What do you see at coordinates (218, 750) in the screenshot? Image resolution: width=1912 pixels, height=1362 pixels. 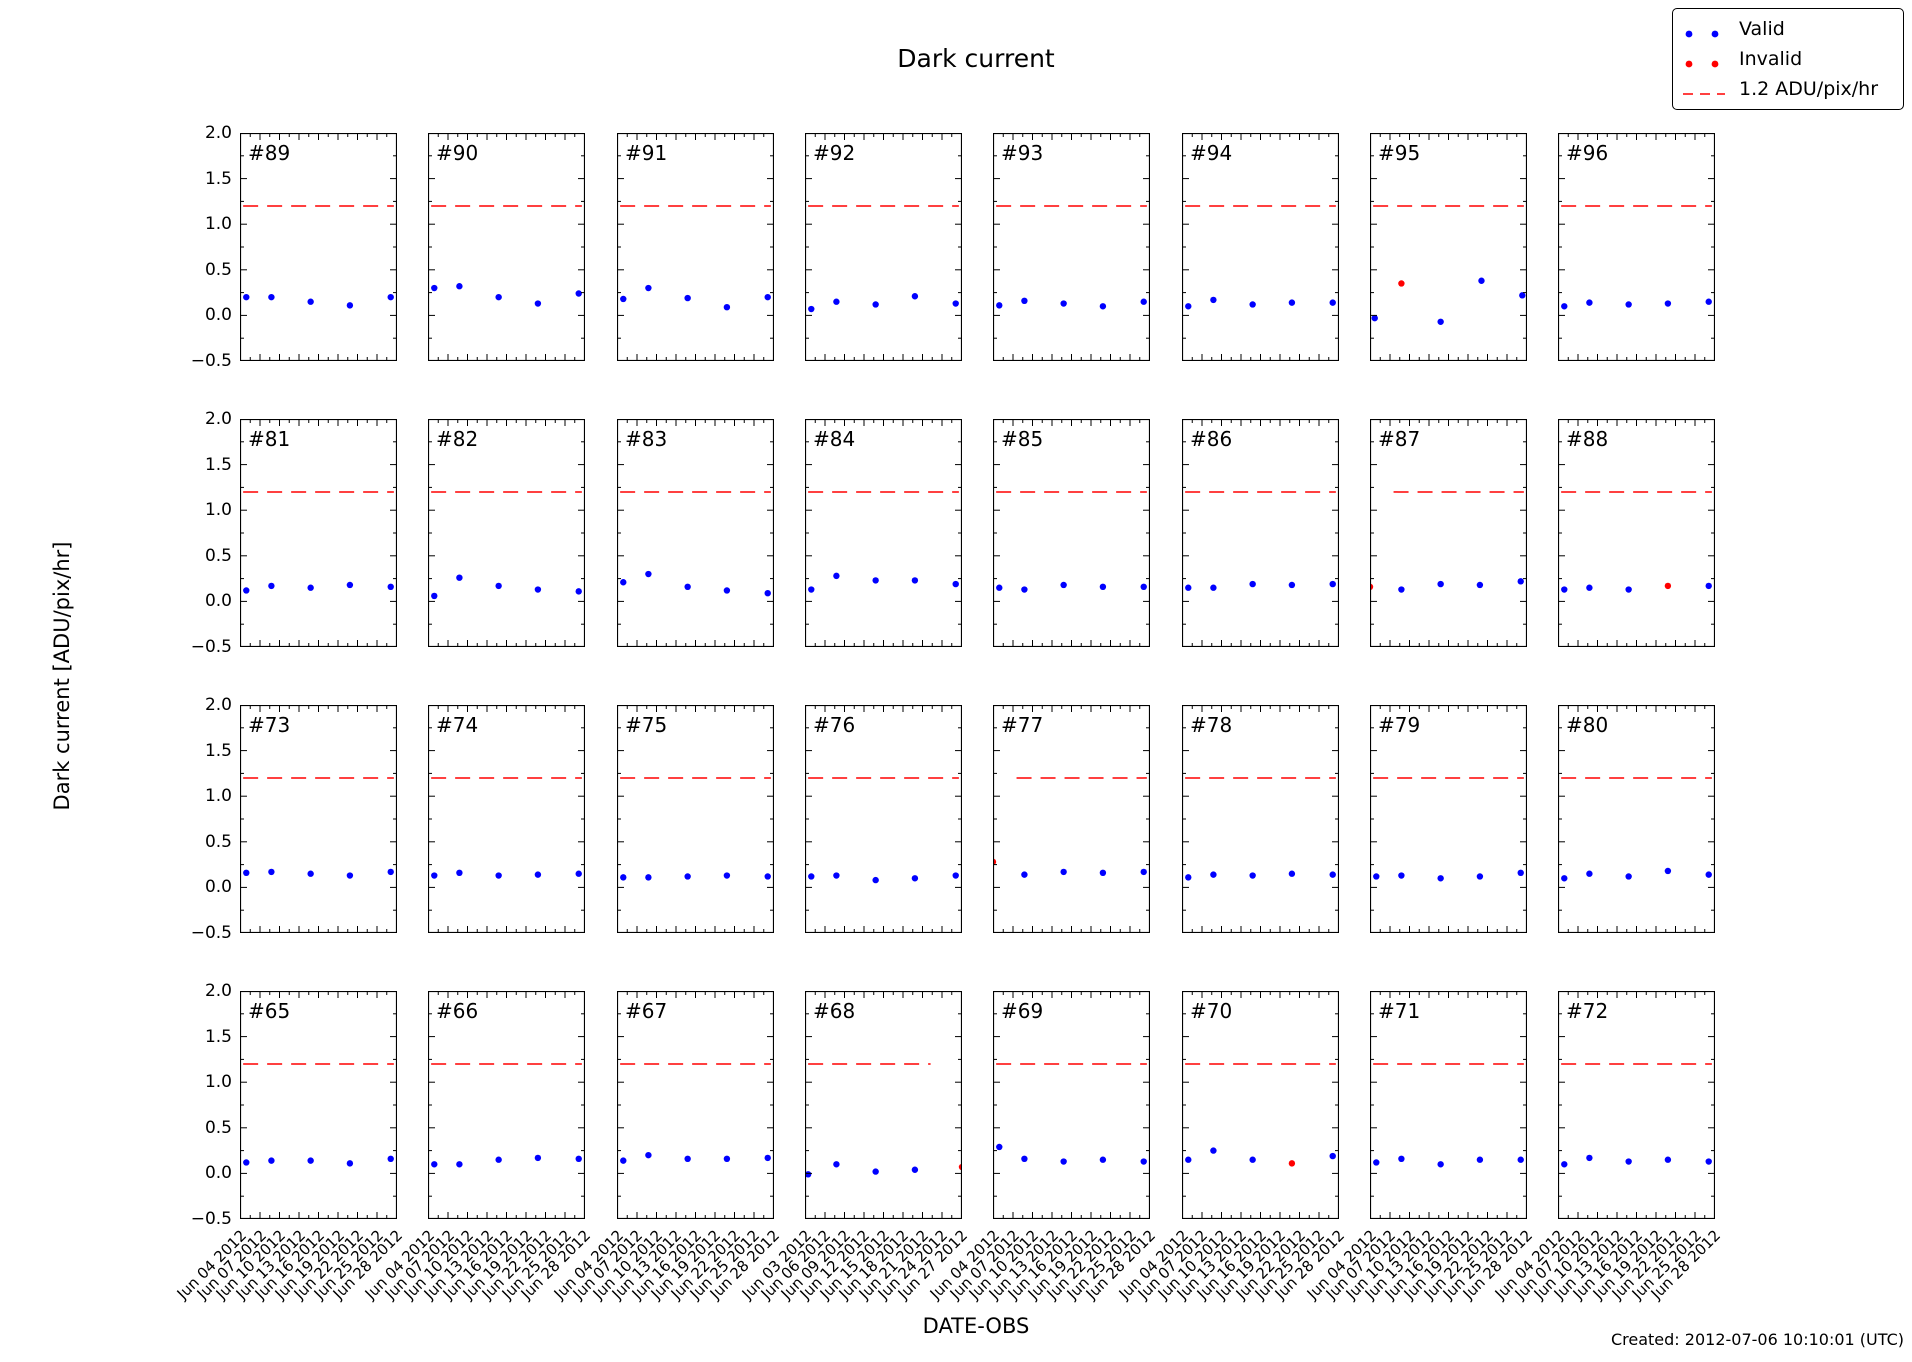 I see `y-tick-label: 1.5` at bounding box center [218, 750].